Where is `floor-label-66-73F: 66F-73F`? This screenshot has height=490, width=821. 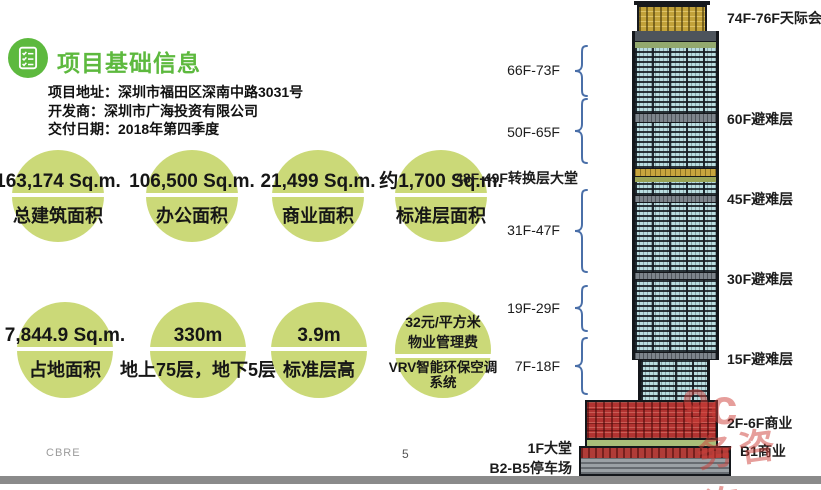 floor-label-66-73F: 66F-73F is located at coordinates (533, 70).